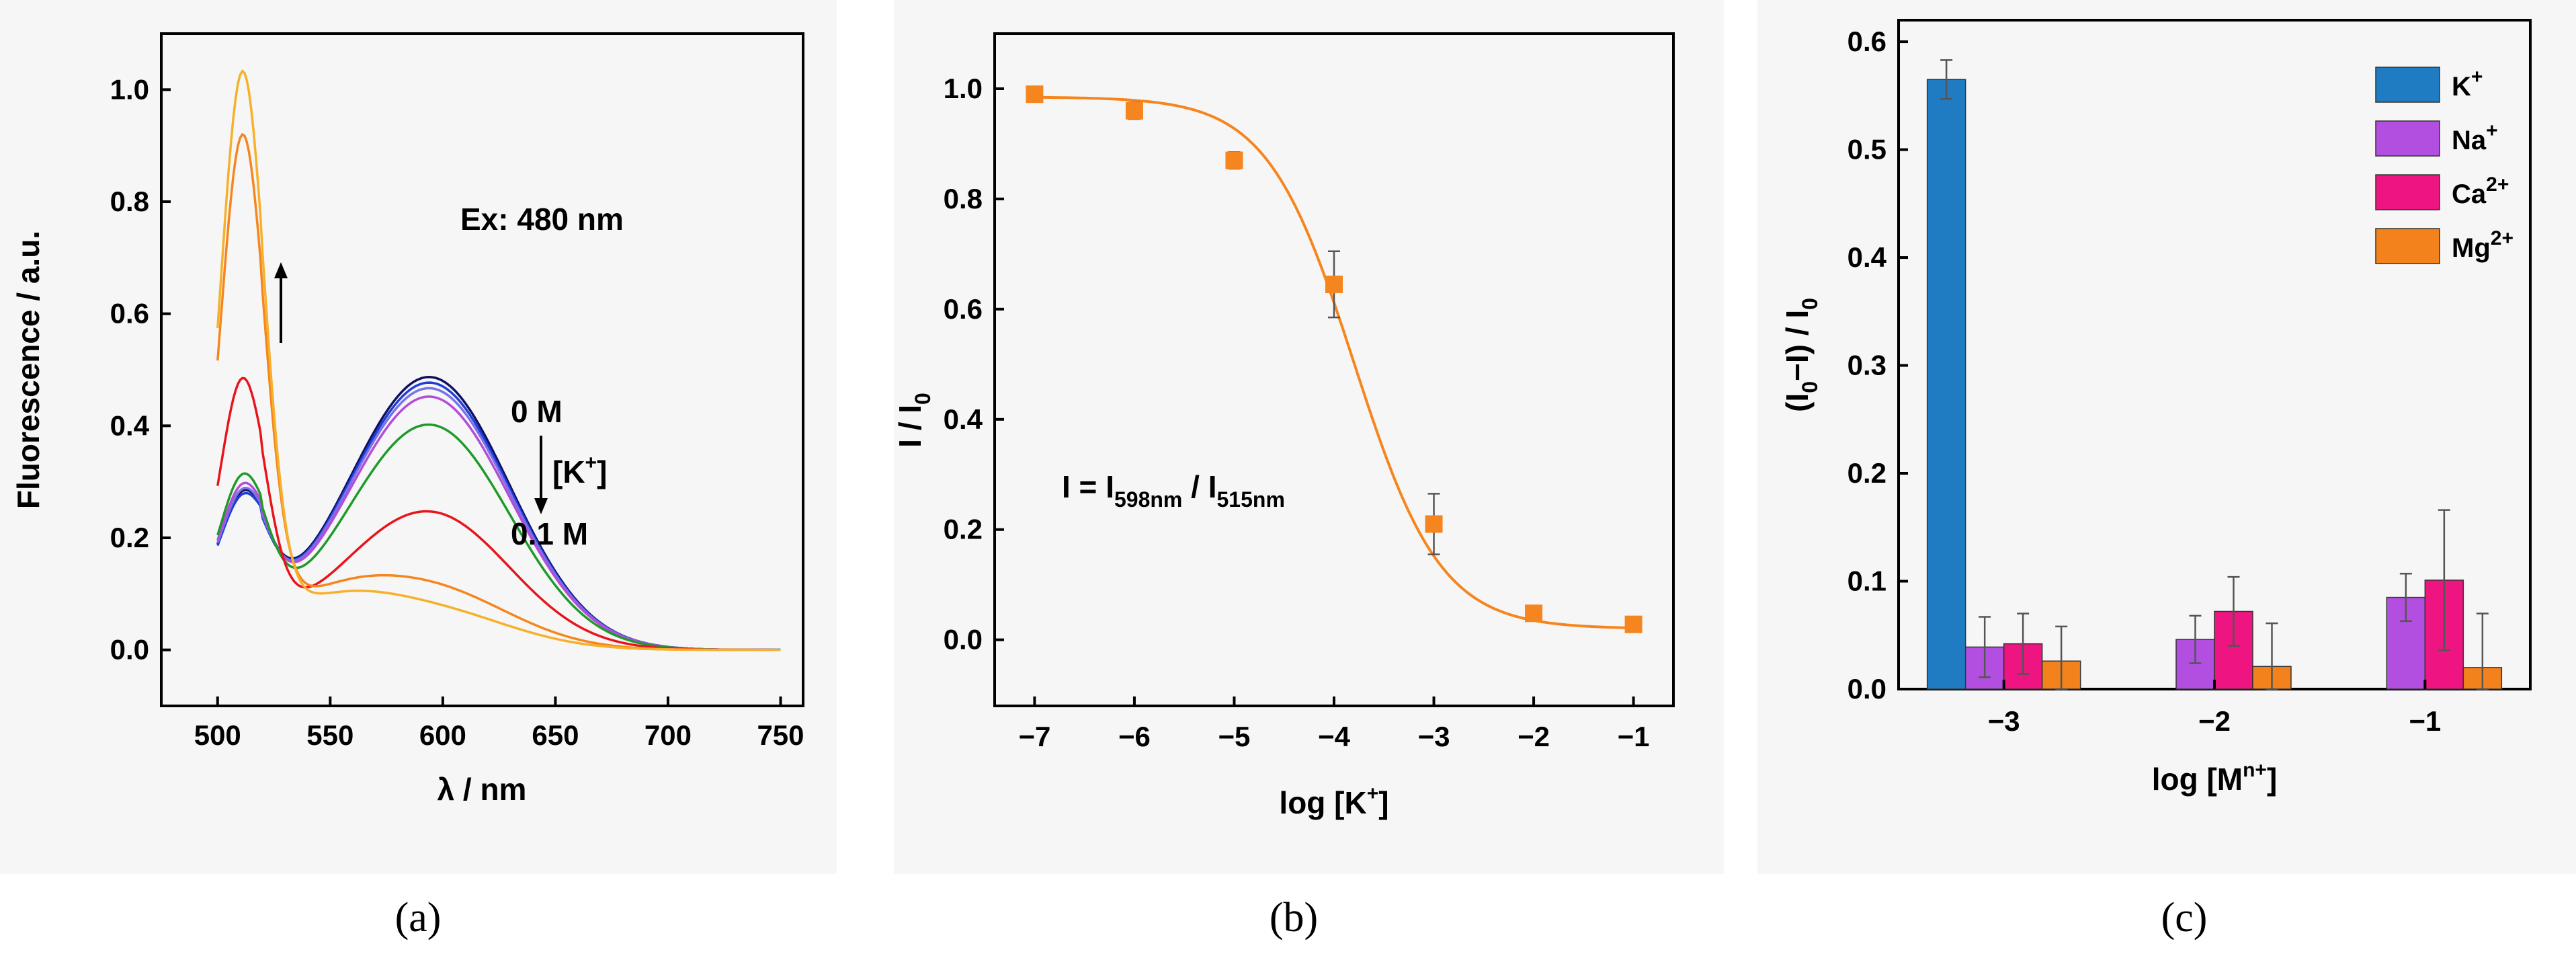 This screenshot has height=956, width=2576. I want to click on panel-a-curves, so click(498, 360).